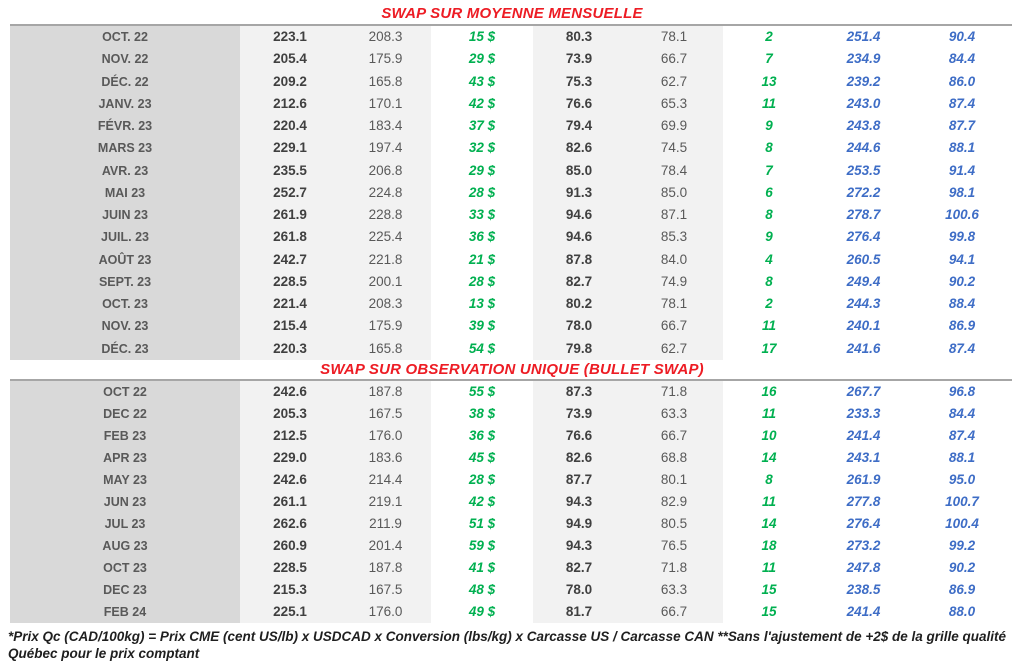 The image size is (1024, 670). Describe the element at coordinates (290, 589) in the screenshot. I see `value-cell: 215.3` at that location.